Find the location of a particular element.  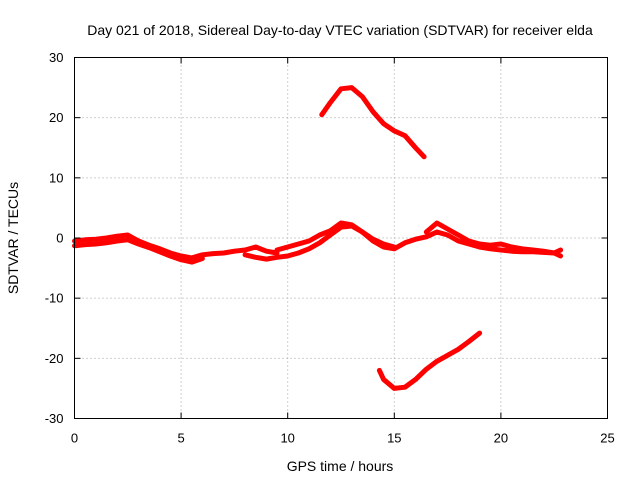

x-tick-label: 20 is located at coordinates (501, 438).